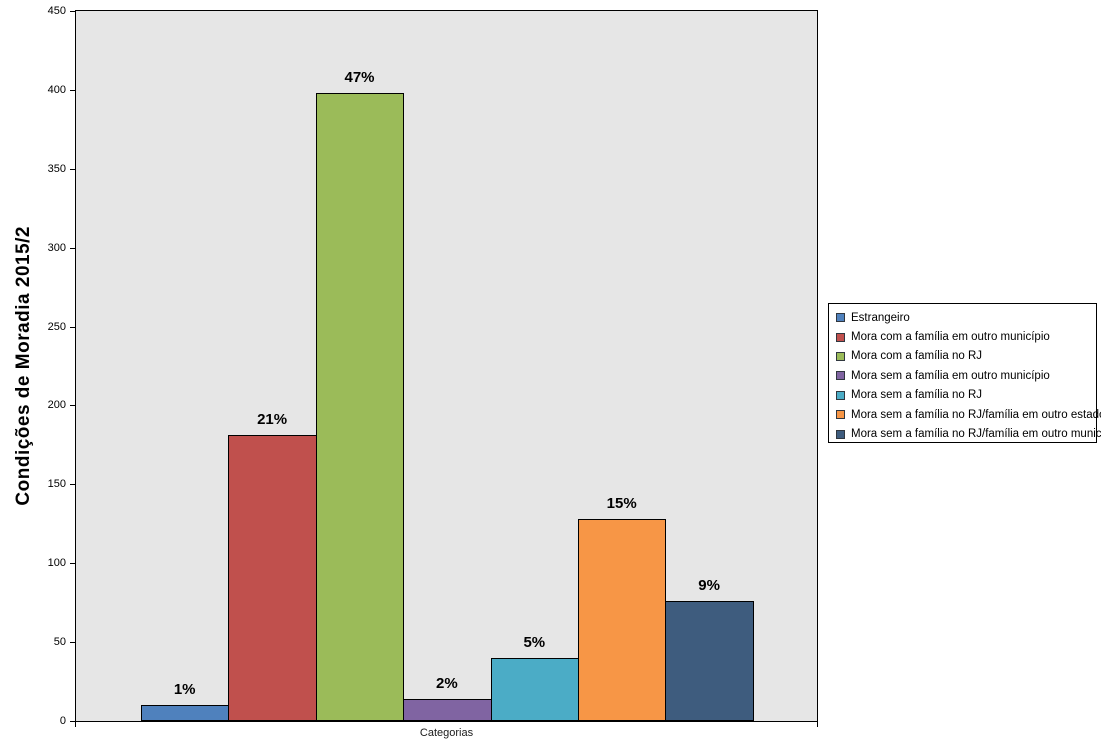  I want to click on y-tick-label-200: 200, so click(56, 405).